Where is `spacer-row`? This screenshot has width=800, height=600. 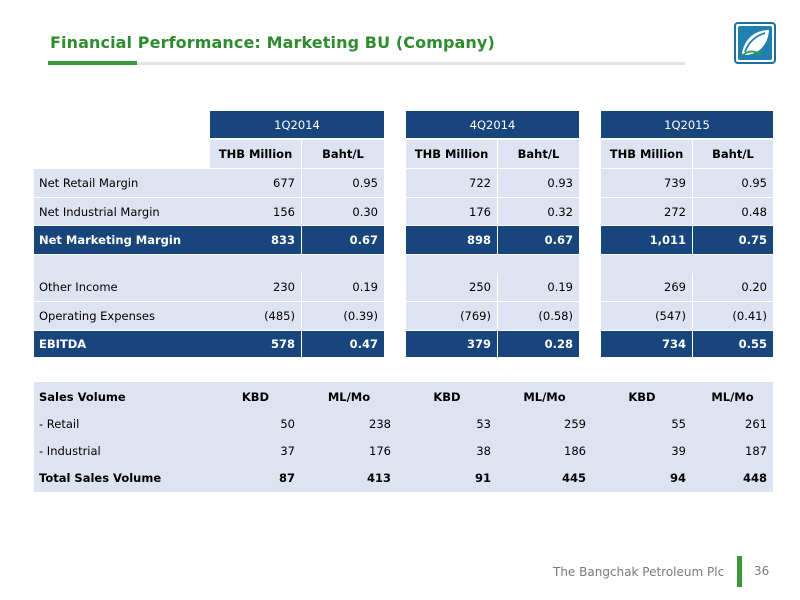 spacer-row is located at coordinates (400, 264).